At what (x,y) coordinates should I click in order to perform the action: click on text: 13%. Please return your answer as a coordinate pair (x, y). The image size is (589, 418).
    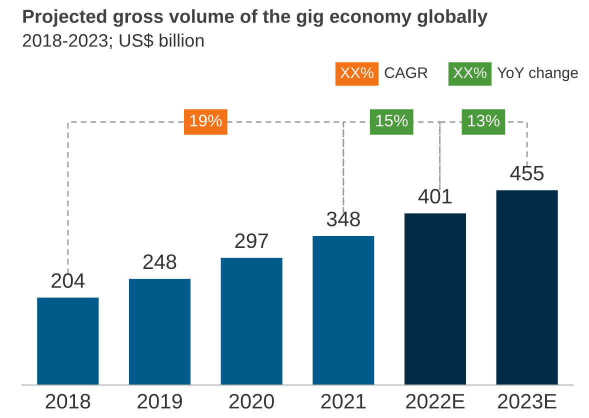
    Looking at the image, I should click on (484, 120).